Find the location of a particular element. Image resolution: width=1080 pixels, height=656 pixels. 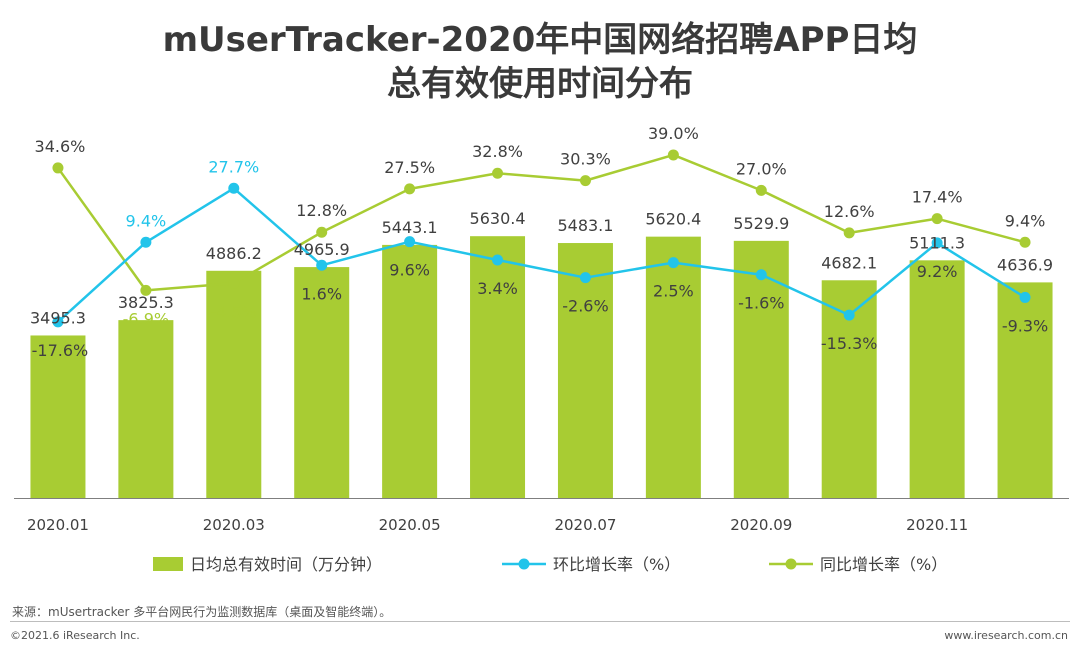

copyright-text: ©2021.6 iResearch Inc. is located at coordinates (75, 635).